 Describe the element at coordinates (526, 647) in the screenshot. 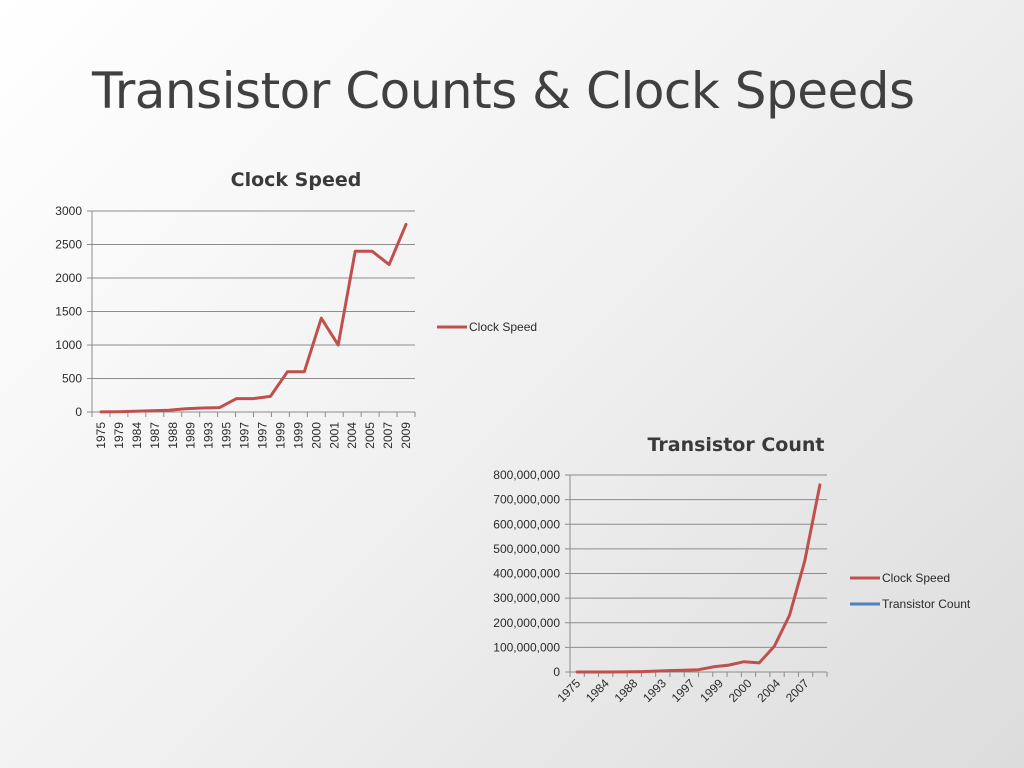

I see `y-tick-label: 100,000,000` at that location.